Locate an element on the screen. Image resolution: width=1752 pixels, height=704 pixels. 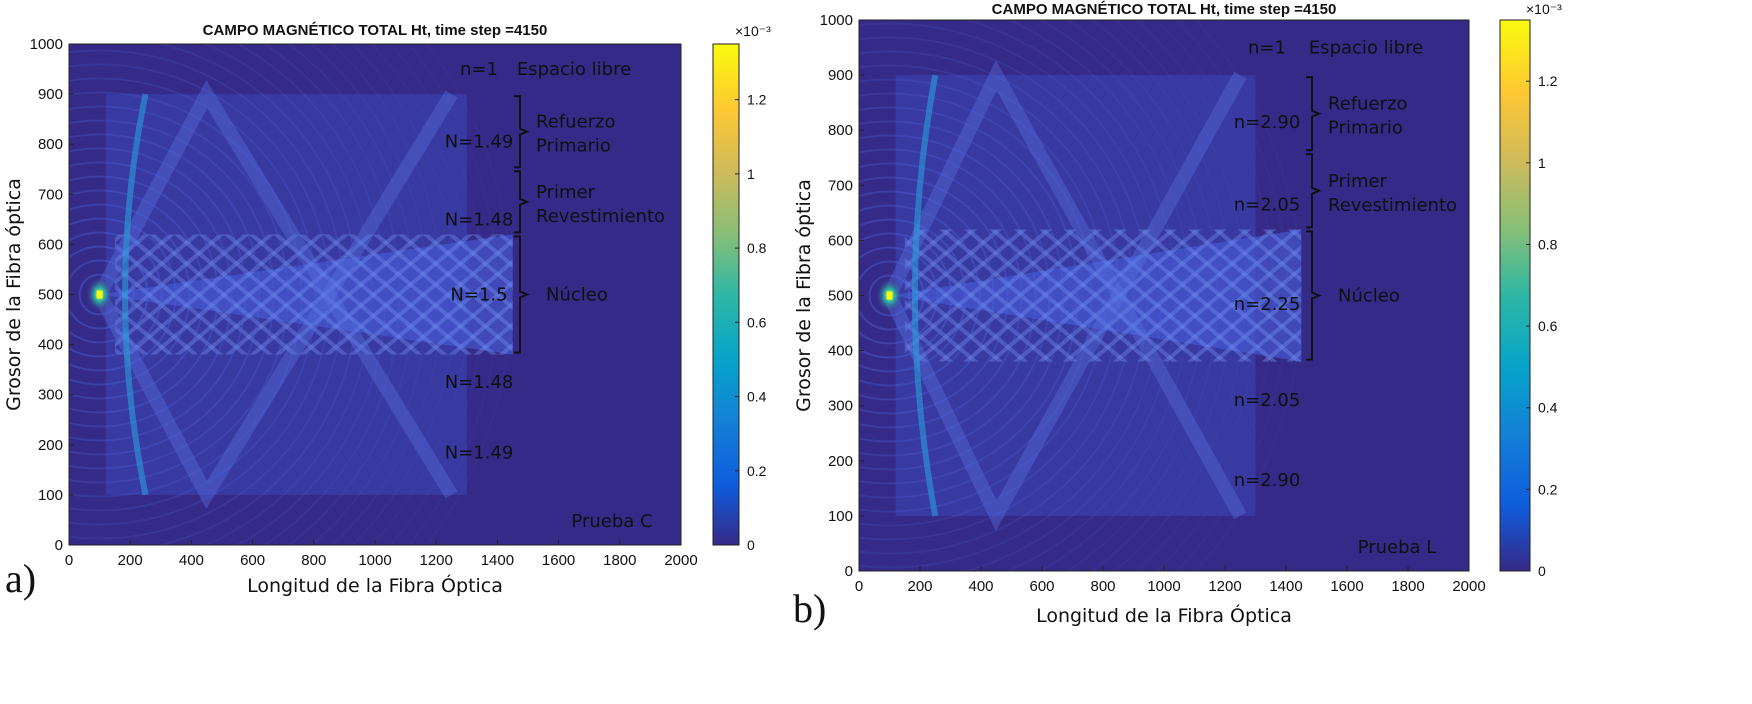
colorbar-tick-label: 0.2 is located at coordinates (757, 471).